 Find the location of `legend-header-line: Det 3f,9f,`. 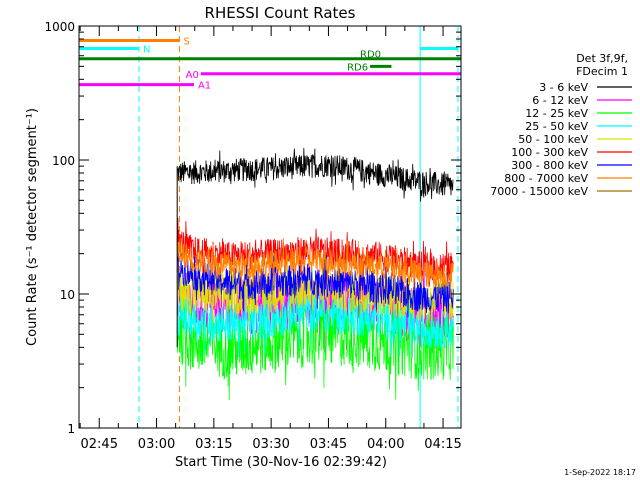

legend-header-line: Det 3f,9f, is located at coordinates (602, 58).